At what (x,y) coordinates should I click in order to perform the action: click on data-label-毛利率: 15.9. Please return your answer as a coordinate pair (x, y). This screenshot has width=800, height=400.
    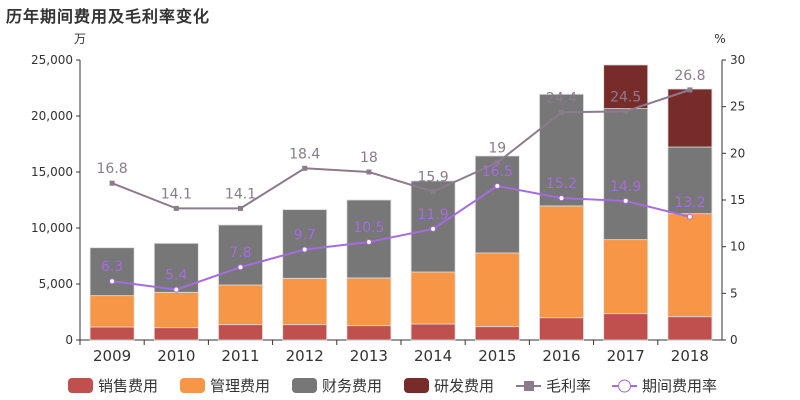
    Looking at the image, I should click on (433, 178).